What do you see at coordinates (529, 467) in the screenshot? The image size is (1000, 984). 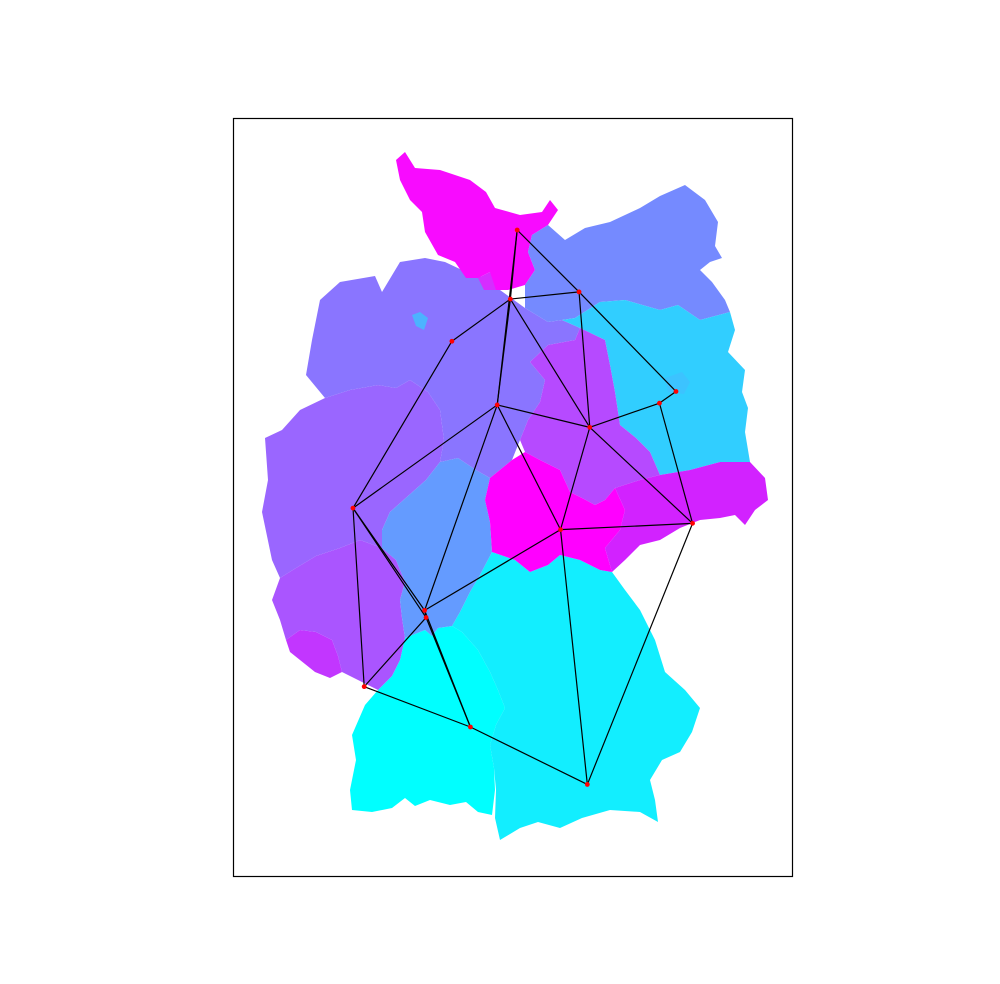 I see `edge-hannover-erfurt` at bounding box center [529, 467].